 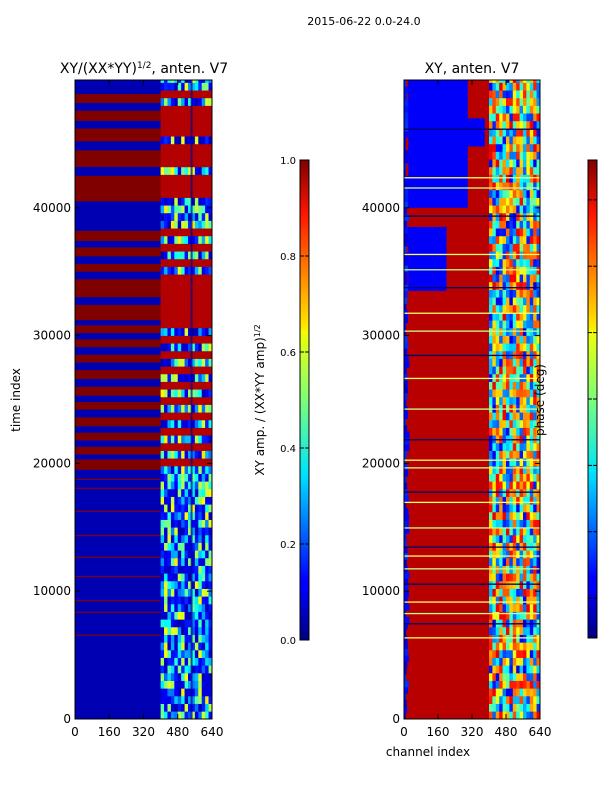 What do you see at coordinates (396, 719) in the screenshot?
I see `phase-ytick-label: 0` at bounding box center [396, 719].